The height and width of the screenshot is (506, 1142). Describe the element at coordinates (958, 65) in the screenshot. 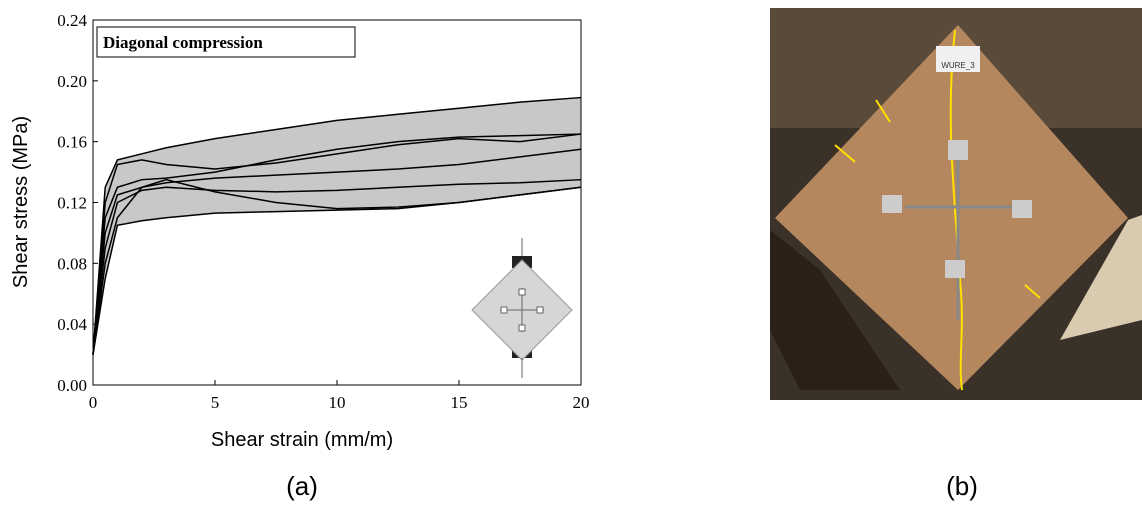

I see `photo-label: WURE_3` at that location.